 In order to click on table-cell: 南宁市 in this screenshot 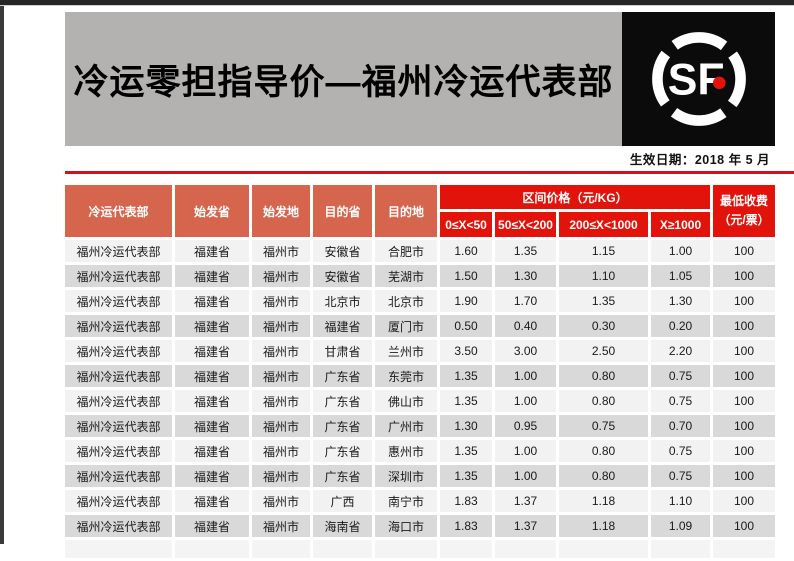, I will do `click(406, 501)`.